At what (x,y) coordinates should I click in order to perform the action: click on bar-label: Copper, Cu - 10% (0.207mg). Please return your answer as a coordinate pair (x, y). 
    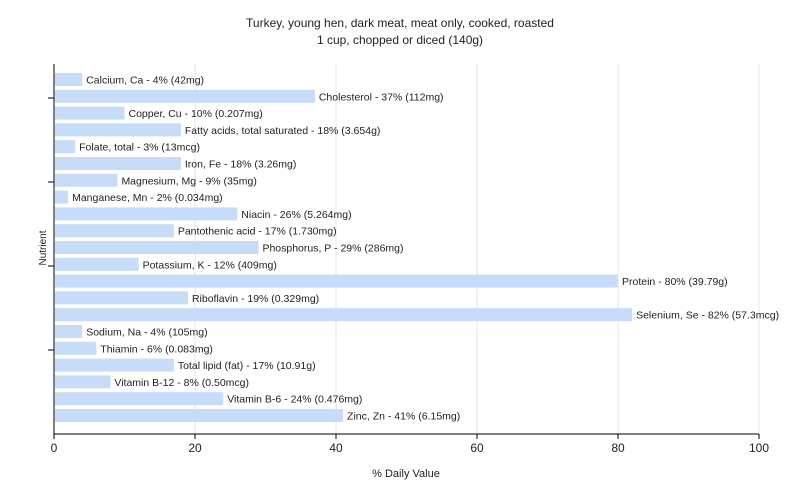
    Looking at the image, I should click on (196, 114).